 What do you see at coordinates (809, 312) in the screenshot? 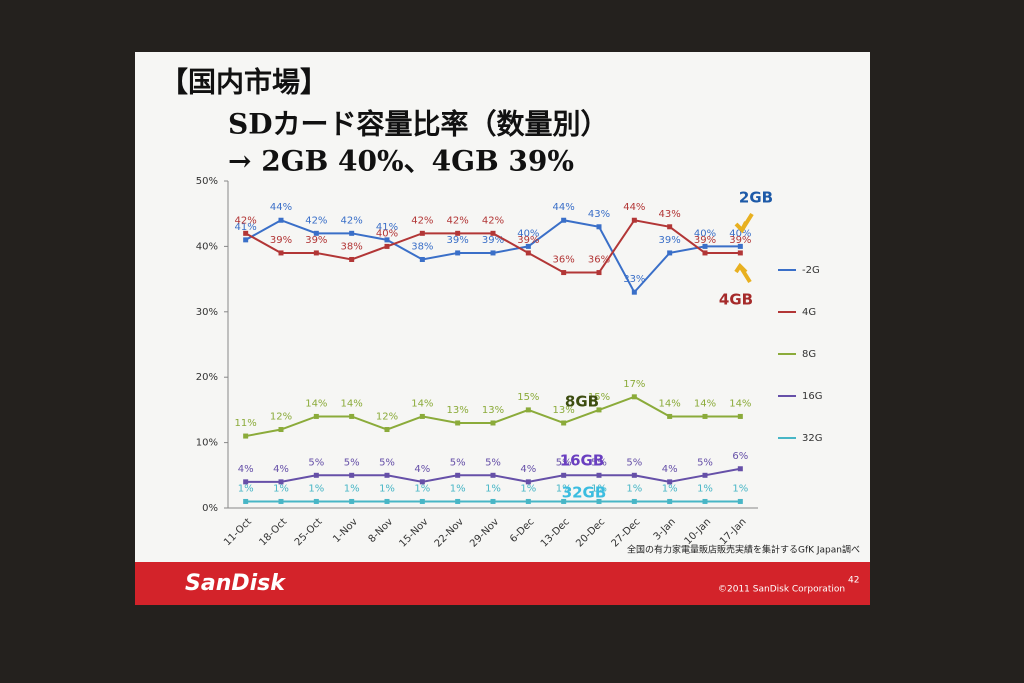
I see `legend-label: 4G` at bounding box center [809, 312].